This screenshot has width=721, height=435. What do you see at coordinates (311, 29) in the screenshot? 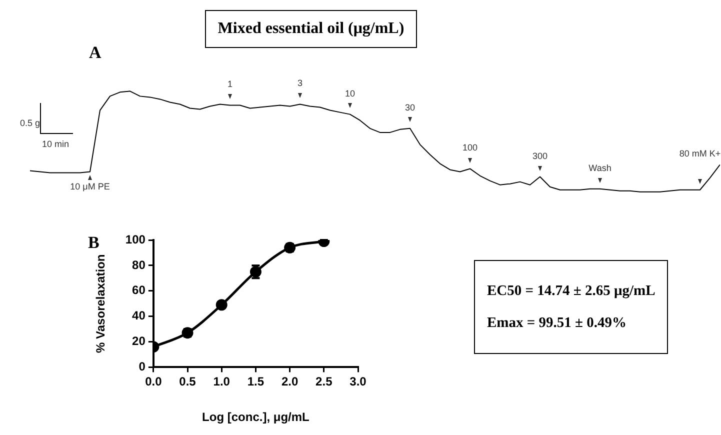
I see `chart-title: Mixed essential oil (μg/mL)` at bounding box center [311, 29].